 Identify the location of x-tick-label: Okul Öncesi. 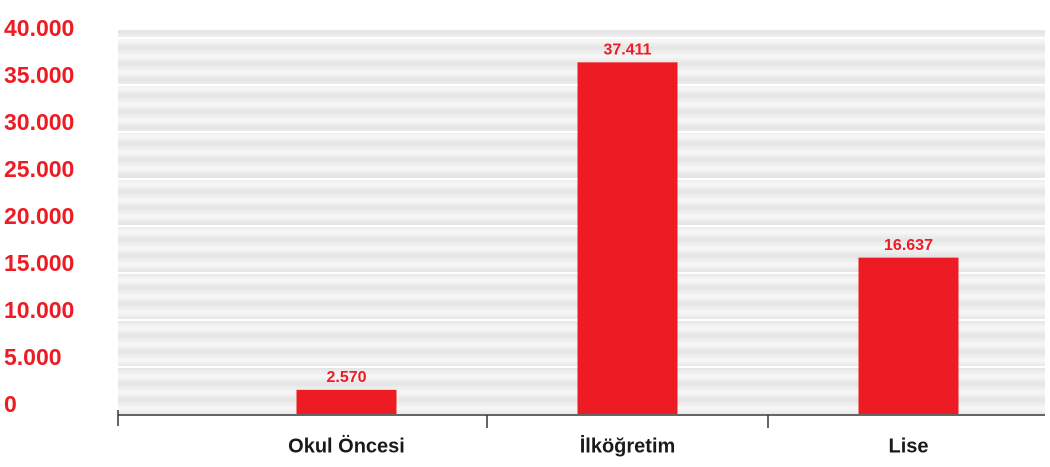
(346, 445).